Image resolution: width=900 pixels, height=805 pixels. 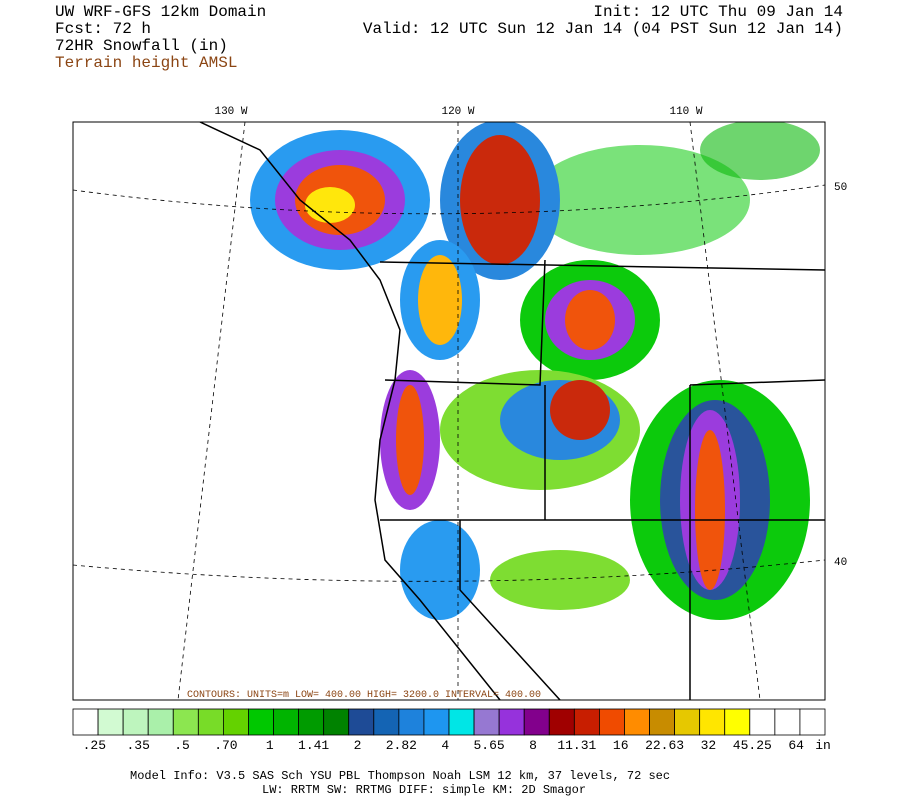 I want to click on colorbar-label: .35, so click(x=137, y=745).